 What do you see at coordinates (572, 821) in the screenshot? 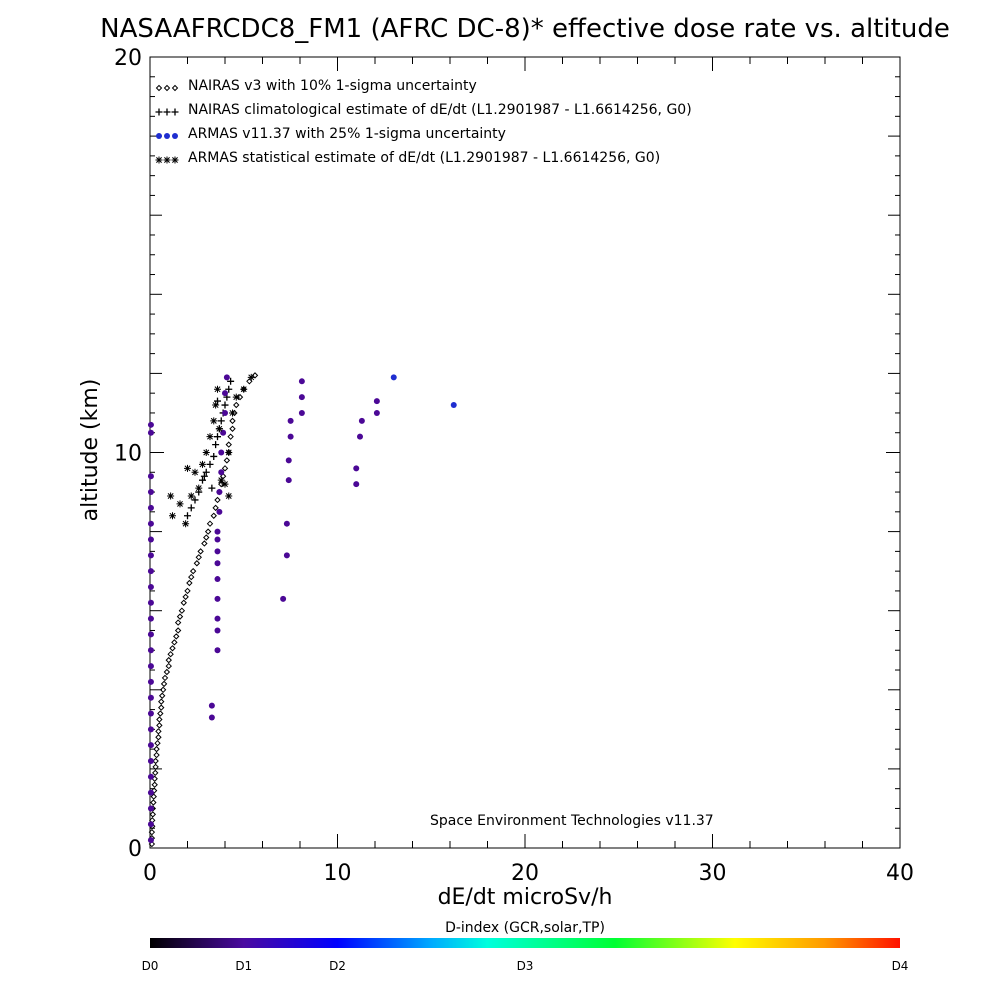
I see `annotation-credit: Space Environment Technologies v11.37` at bounding box center [572, 821].